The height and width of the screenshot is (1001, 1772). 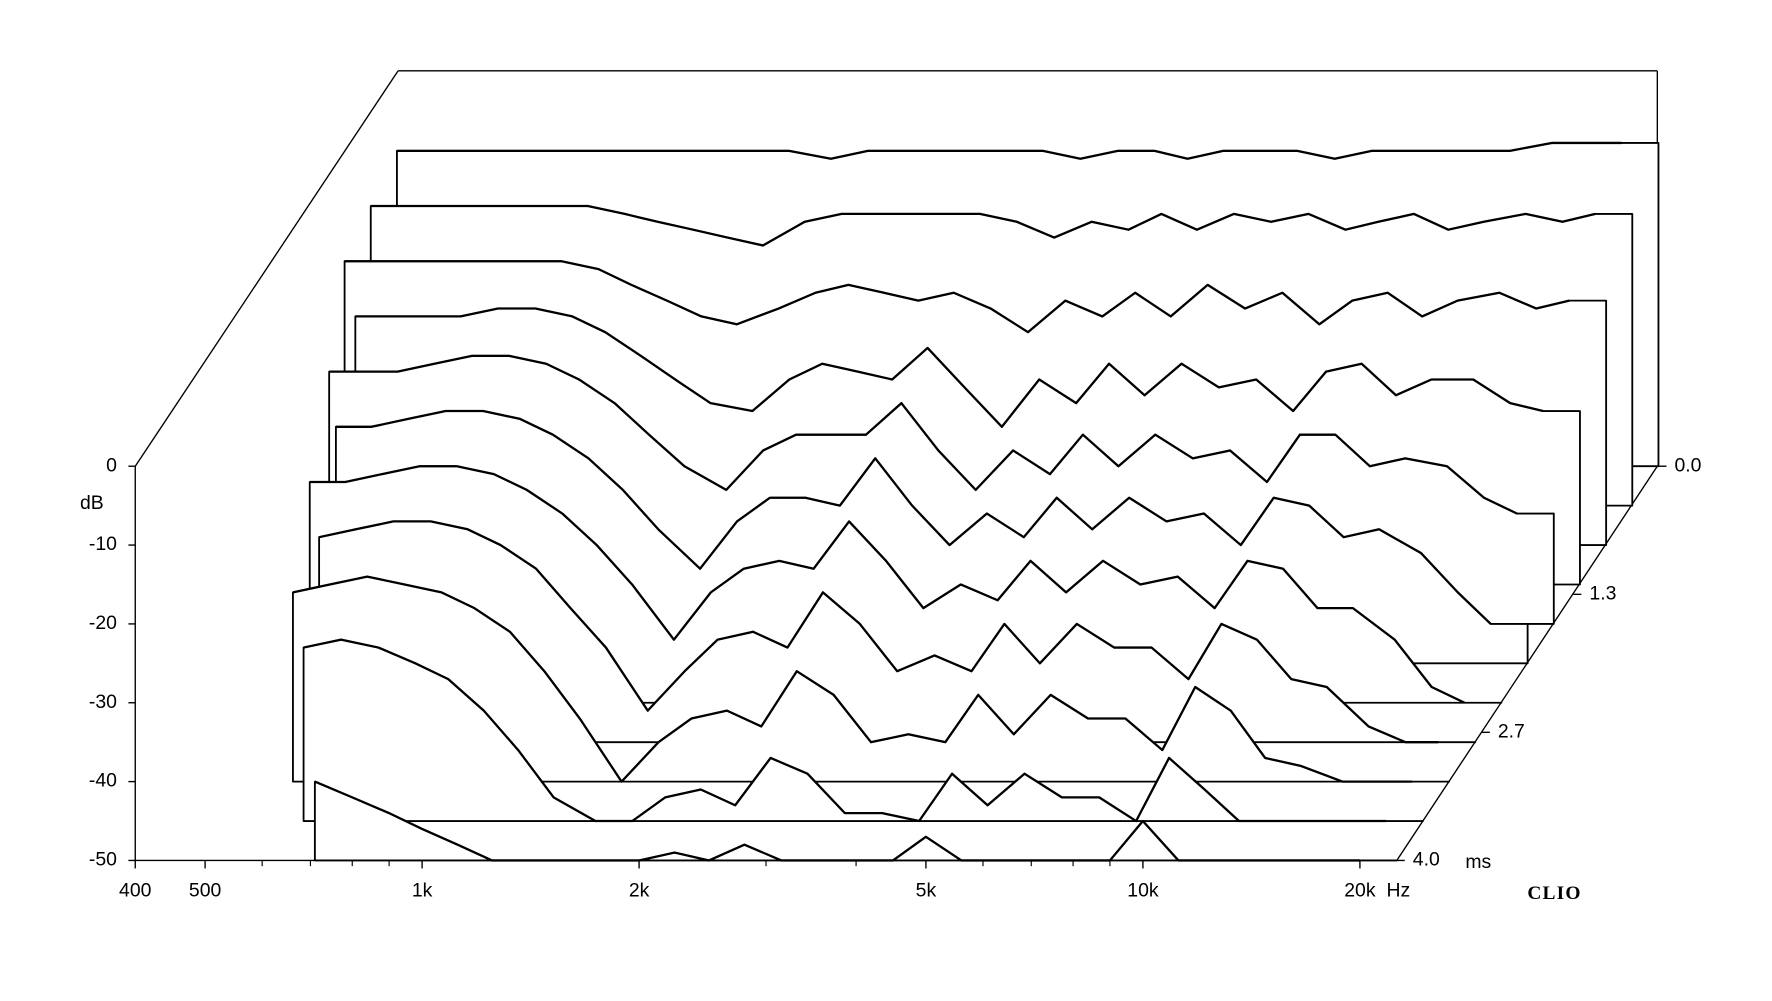 I want to click on x-tick-label: 500, so click(x=205, y=890).